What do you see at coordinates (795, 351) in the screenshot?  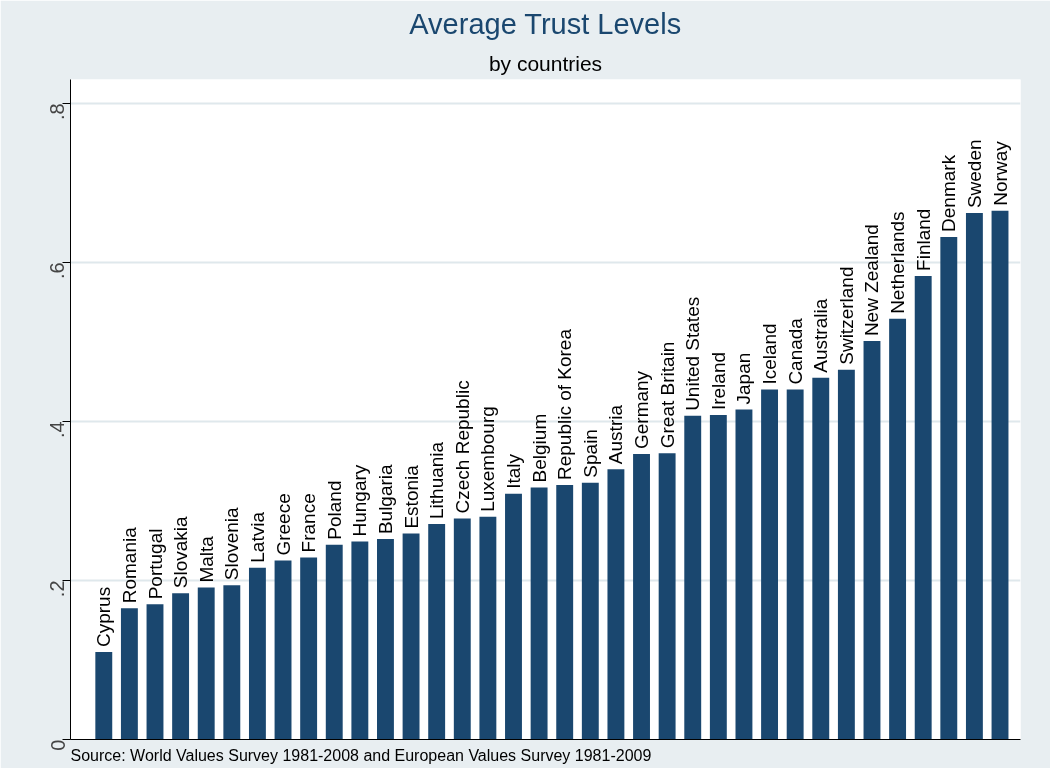 I see `x-tick-label: Canada` at bounding box center [795, 351].